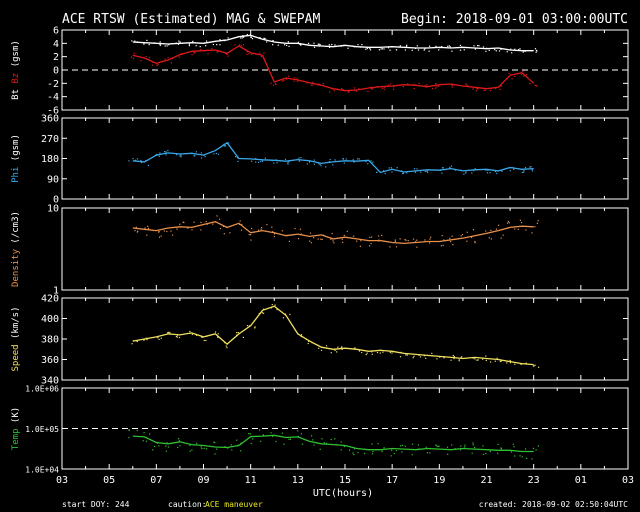 This screenshot has width=640, height=512. Describe the element at coordinates (56, 291) in the screenshot. I see `y-tick-label-density: 1` at that location.